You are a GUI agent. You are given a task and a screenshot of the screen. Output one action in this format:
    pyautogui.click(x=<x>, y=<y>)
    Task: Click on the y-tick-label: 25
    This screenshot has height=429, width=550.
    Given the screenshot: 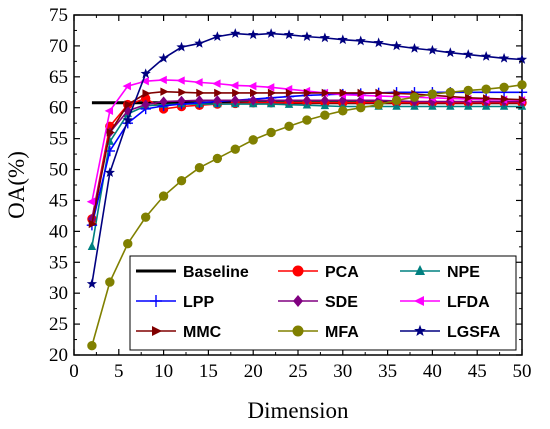 What is the action you would take?
    pyautogui.click(x=58, y=324)
    